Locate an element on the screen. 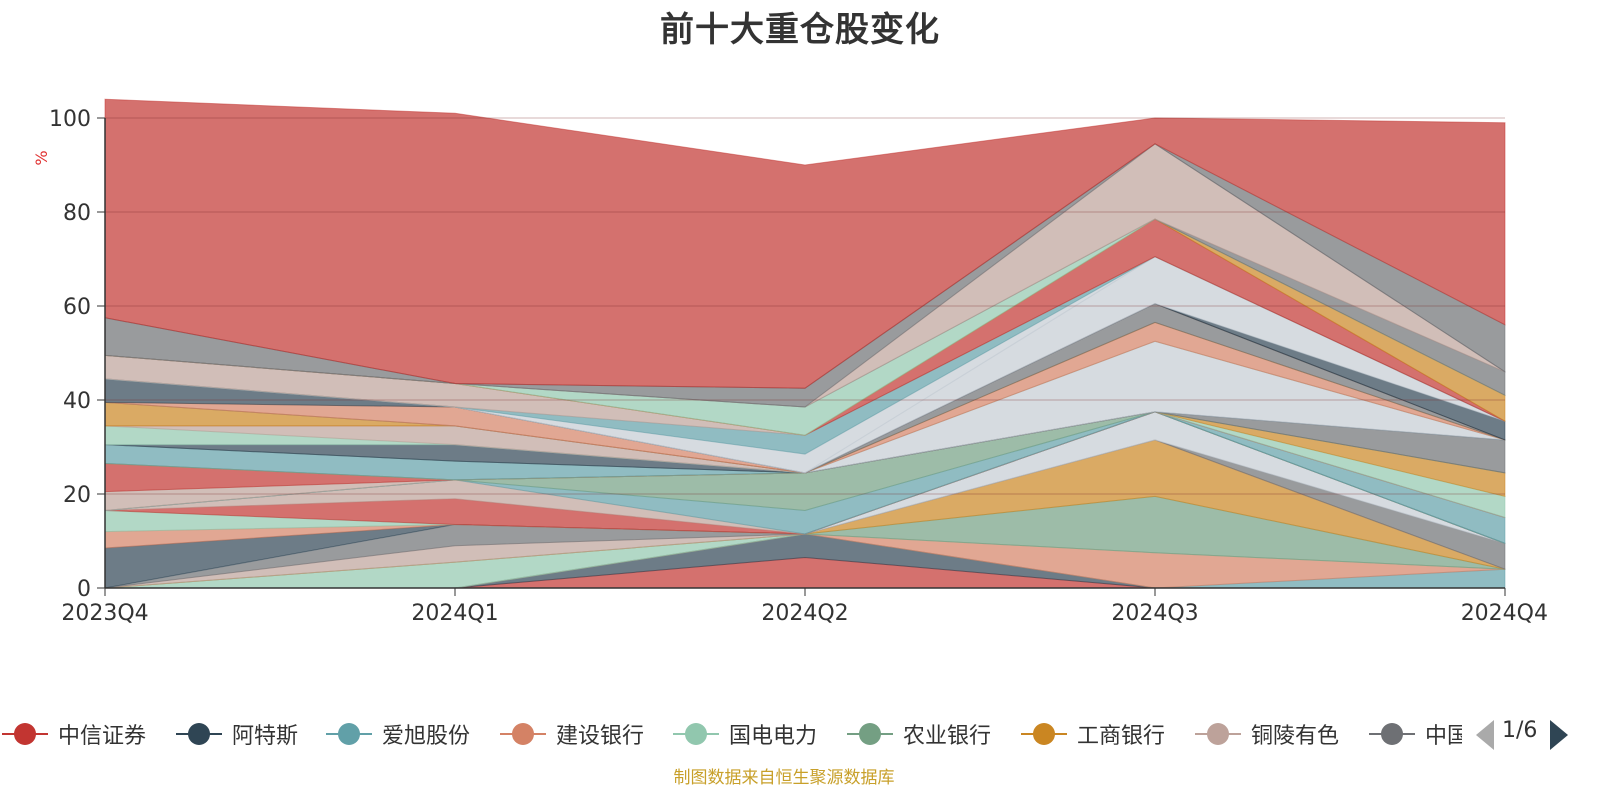 The height and width of the screenshot is (800, 1600). legend-item: 农业银行 is located at coordinates (919, 734).